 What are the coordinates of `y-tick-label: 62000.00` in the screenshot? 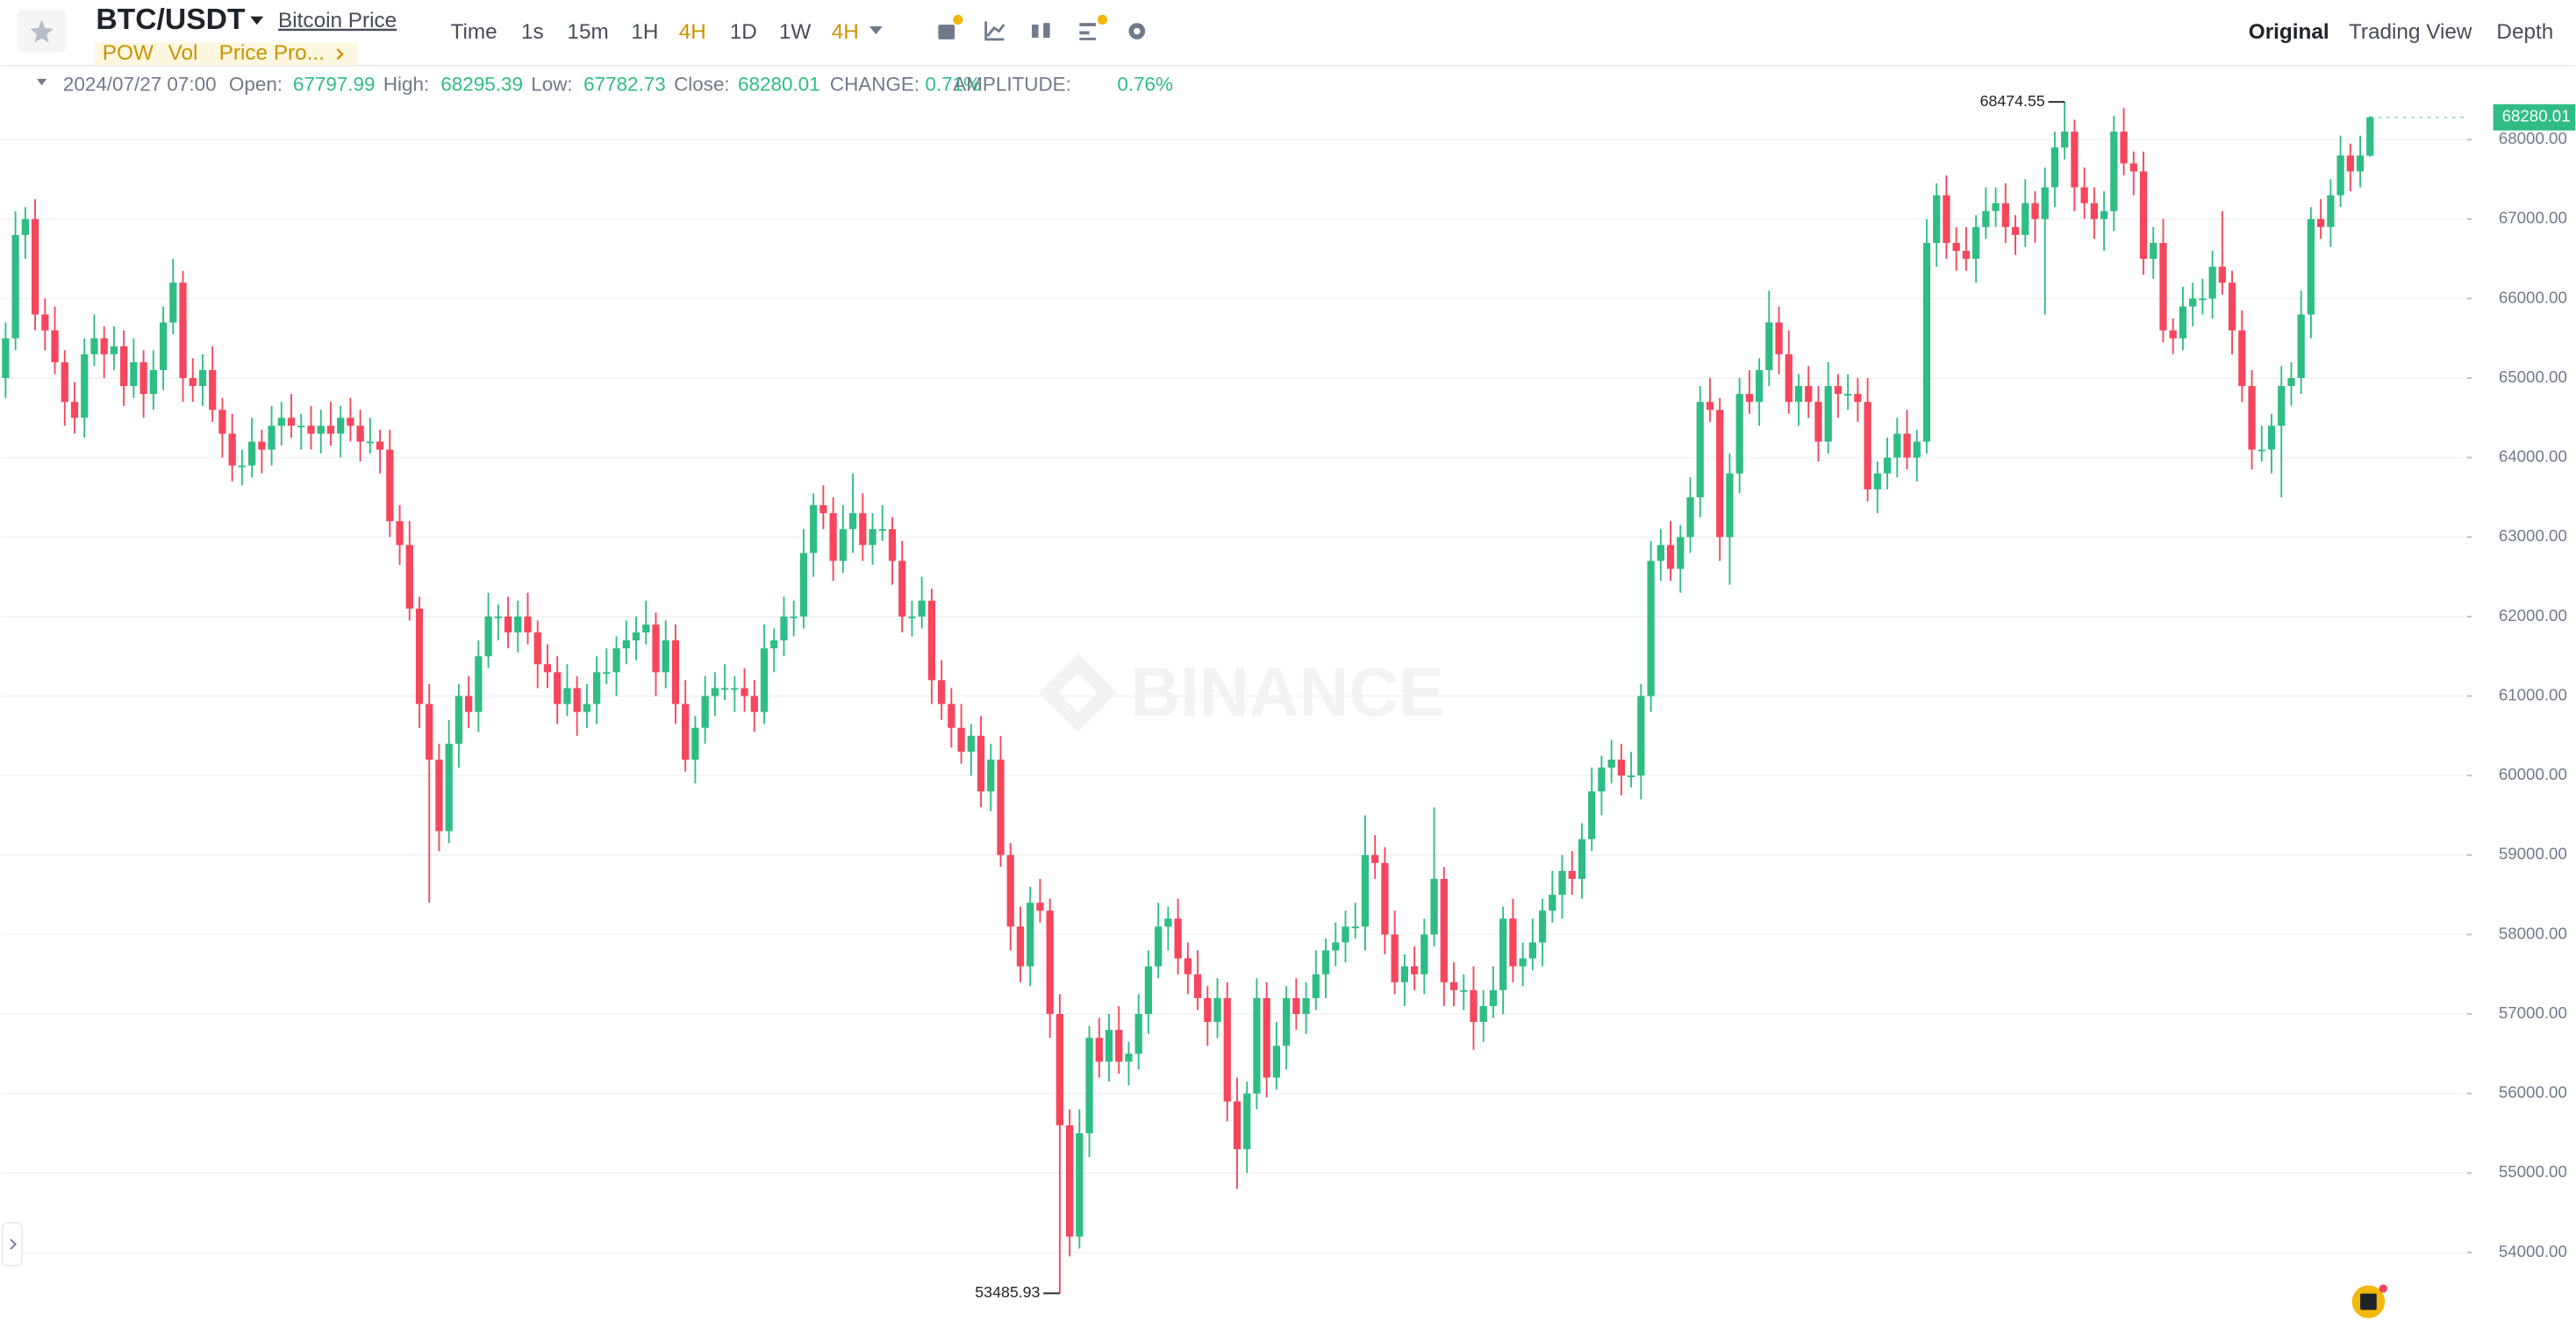 It's located at (2533, 615).